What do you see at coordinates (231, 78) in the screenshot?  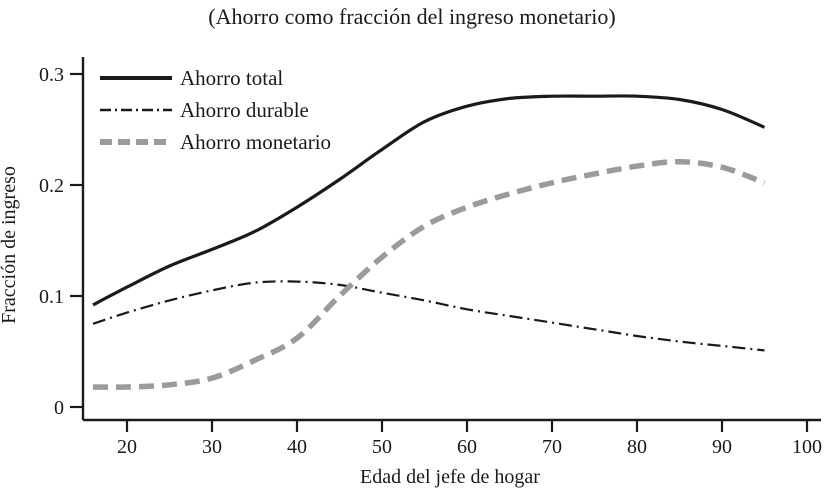 I see `legend-label-ahorro-total: Ahorro total` at bounding box center [231, 78].